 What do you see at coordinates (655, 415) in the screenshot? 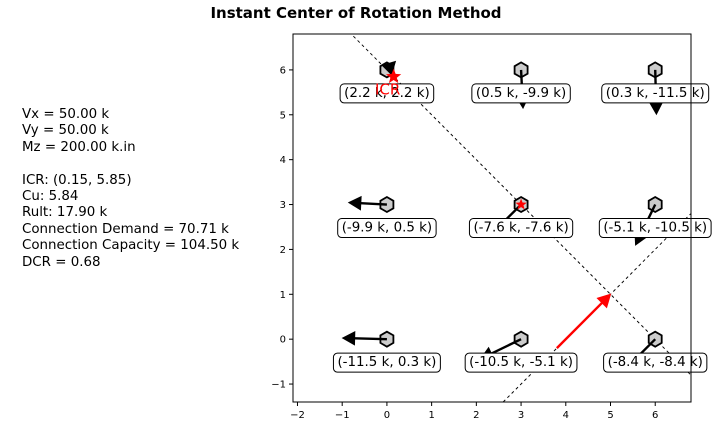
I see `x-tick-label: 6` at bounding box center [655, 415].